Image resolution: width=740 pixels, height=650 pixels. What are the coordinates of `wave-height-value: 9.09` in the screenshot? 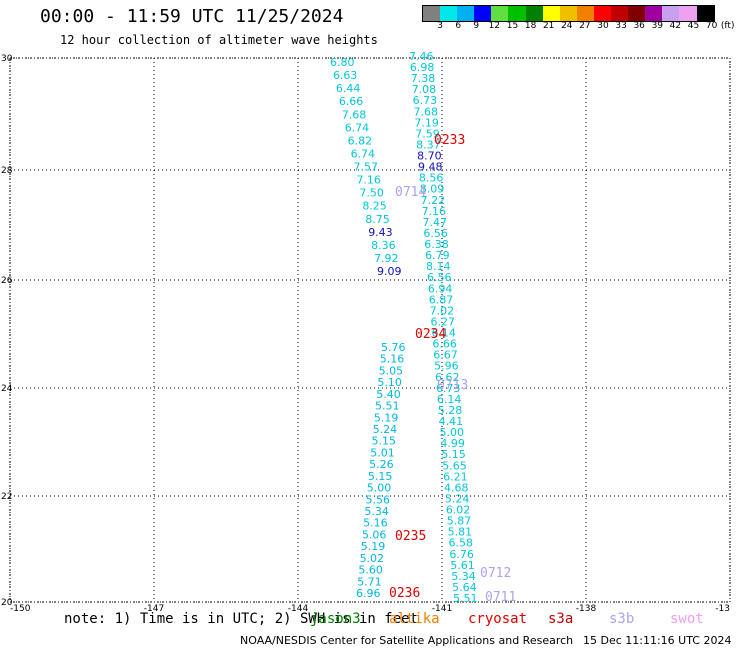 It's located at (389, 271).